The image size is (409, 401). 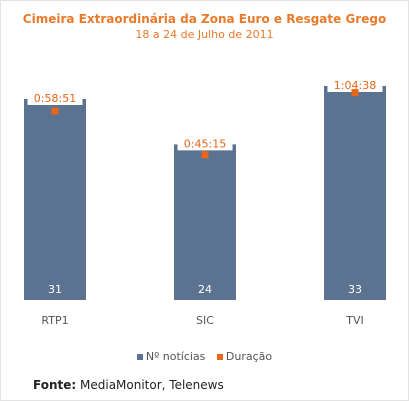 What do you see at coordinates (205, 222) in the screenshot?
I see `bar-sic` at bounding box center [205, 222].